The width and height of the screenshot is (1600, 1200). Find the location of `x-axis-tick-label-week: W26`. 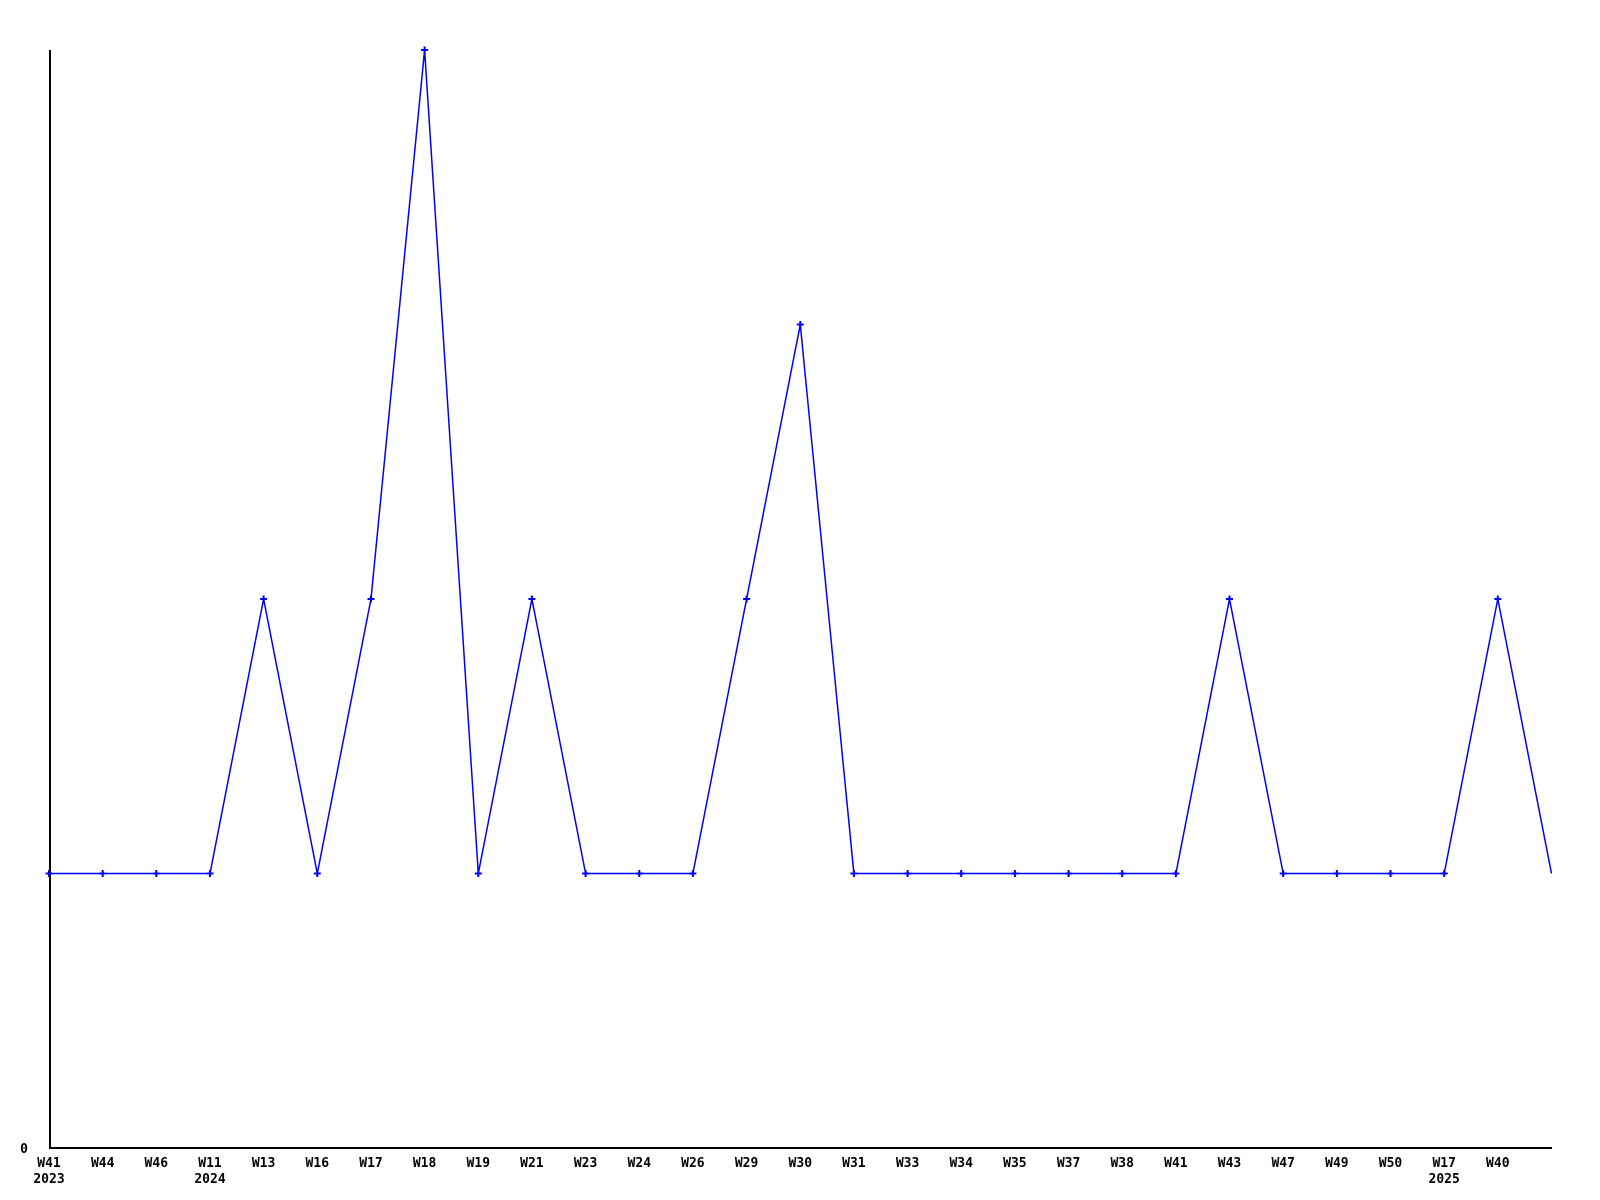

x-axis-tick-label-week: W26 is located at coordinates (693, 1163).